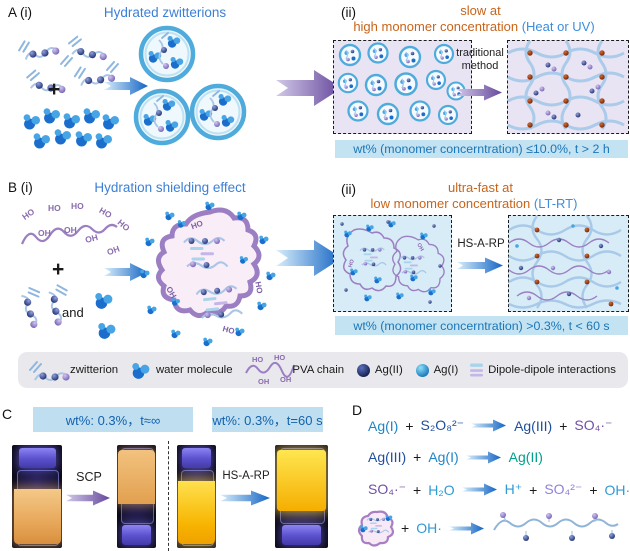  Describe the element at coordinates (126, 272) in the screenshot. I see `arrow-shielding` at that location.